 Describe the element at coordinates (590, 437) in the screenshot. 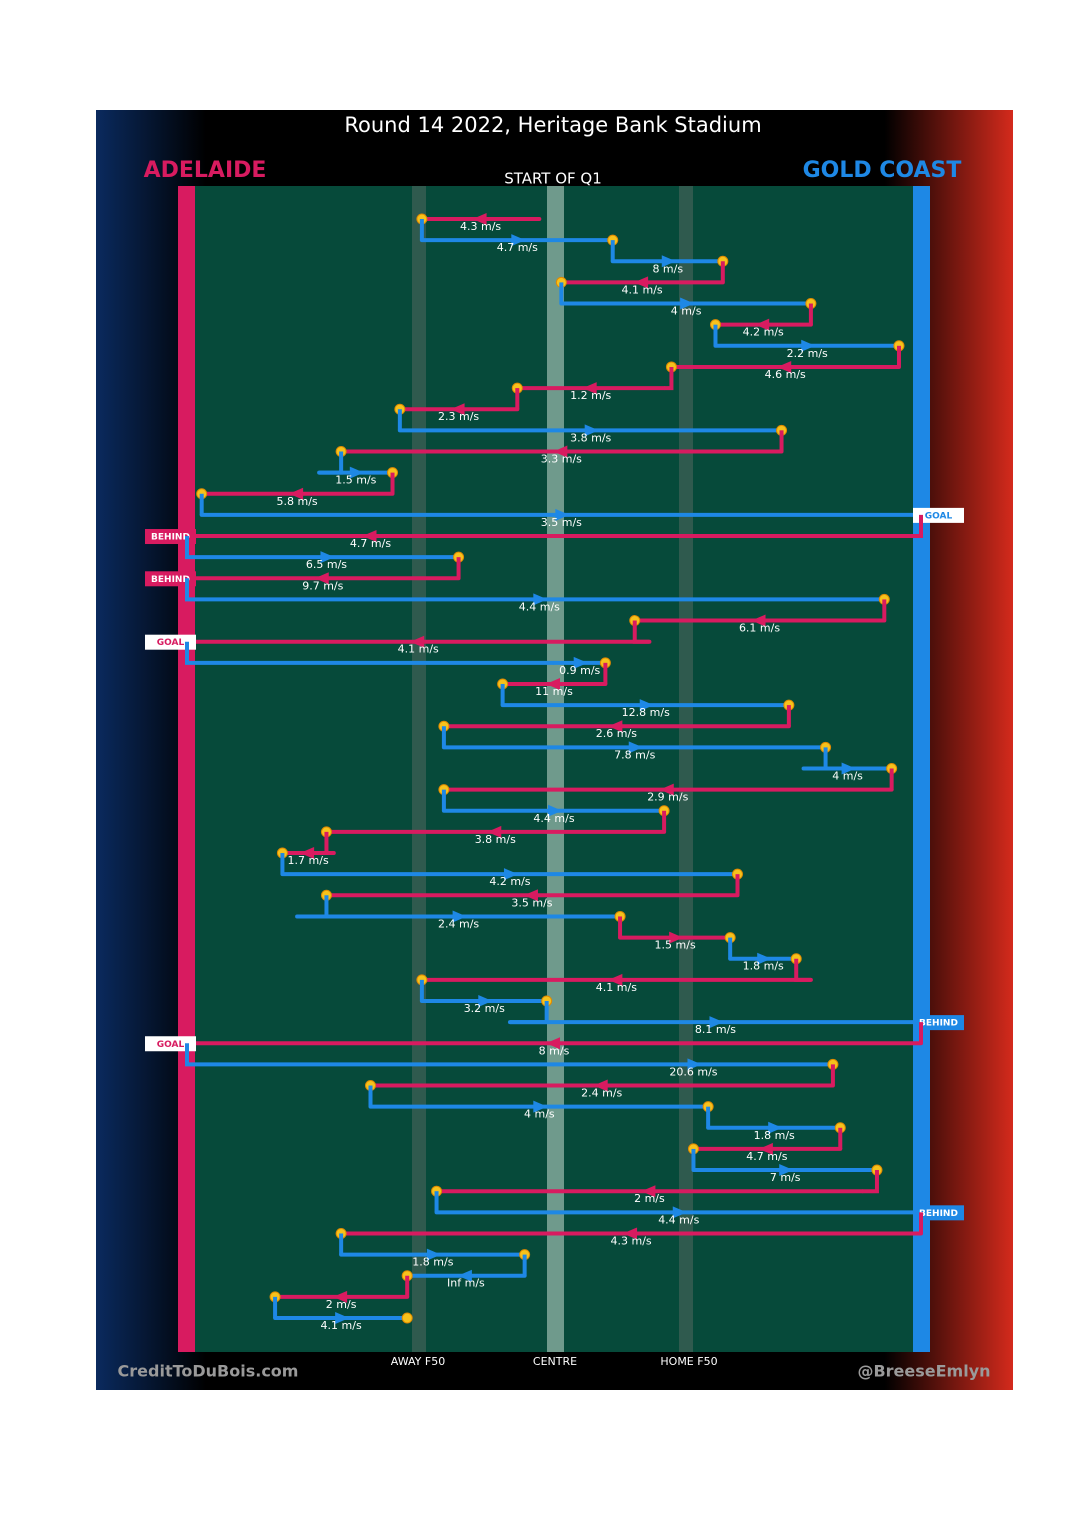

I see `speed-label: 3.8 m/s` at that location.